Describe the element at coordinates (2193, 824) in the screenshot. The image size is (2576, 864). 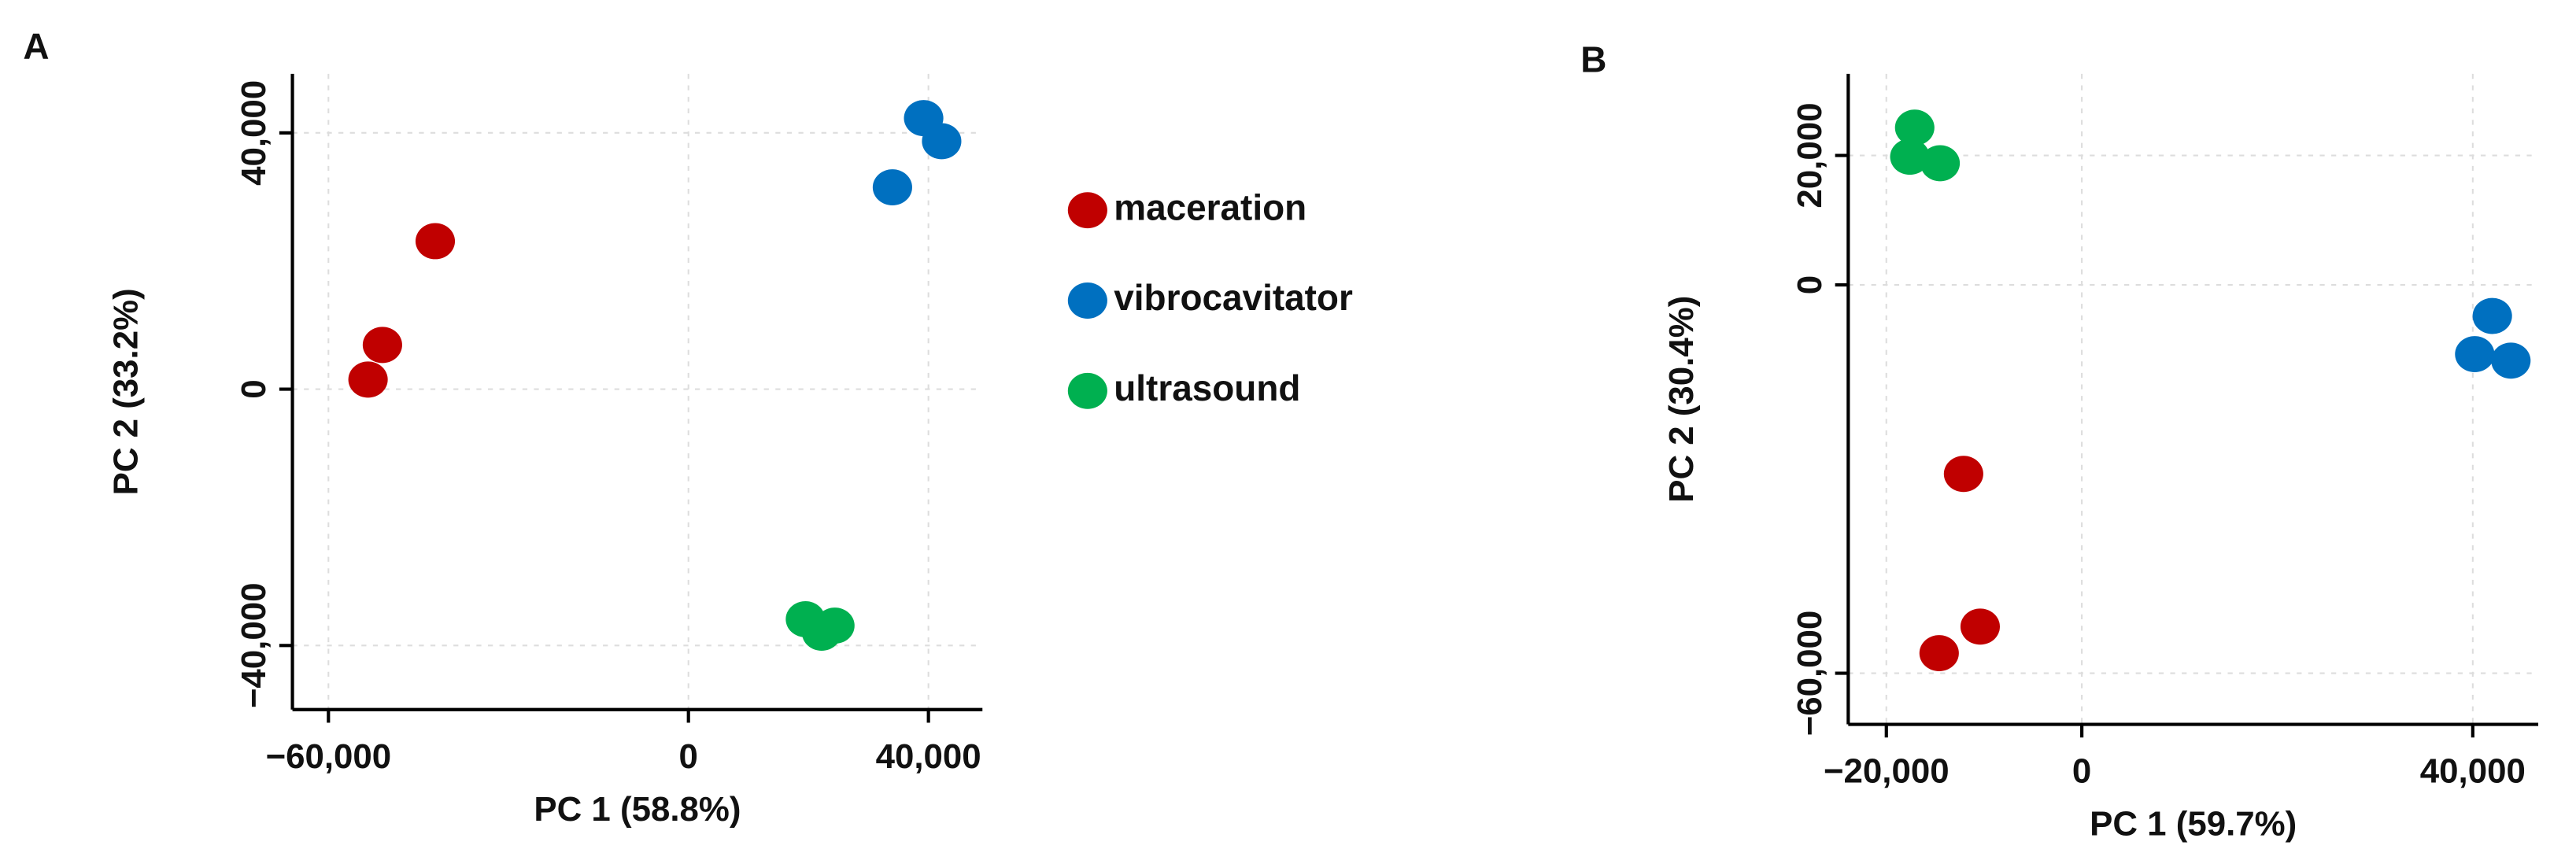
I see `x-axis-label: PC 1 (59.7%)` at that location.